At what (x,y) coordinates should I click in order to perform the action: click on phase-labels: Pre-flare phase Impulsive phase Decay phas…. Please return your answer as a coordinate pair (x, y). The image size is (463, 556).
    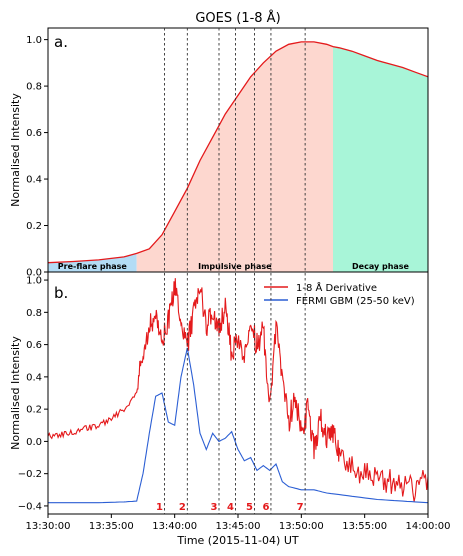
    Looking at the image, I should click on (234, 266).